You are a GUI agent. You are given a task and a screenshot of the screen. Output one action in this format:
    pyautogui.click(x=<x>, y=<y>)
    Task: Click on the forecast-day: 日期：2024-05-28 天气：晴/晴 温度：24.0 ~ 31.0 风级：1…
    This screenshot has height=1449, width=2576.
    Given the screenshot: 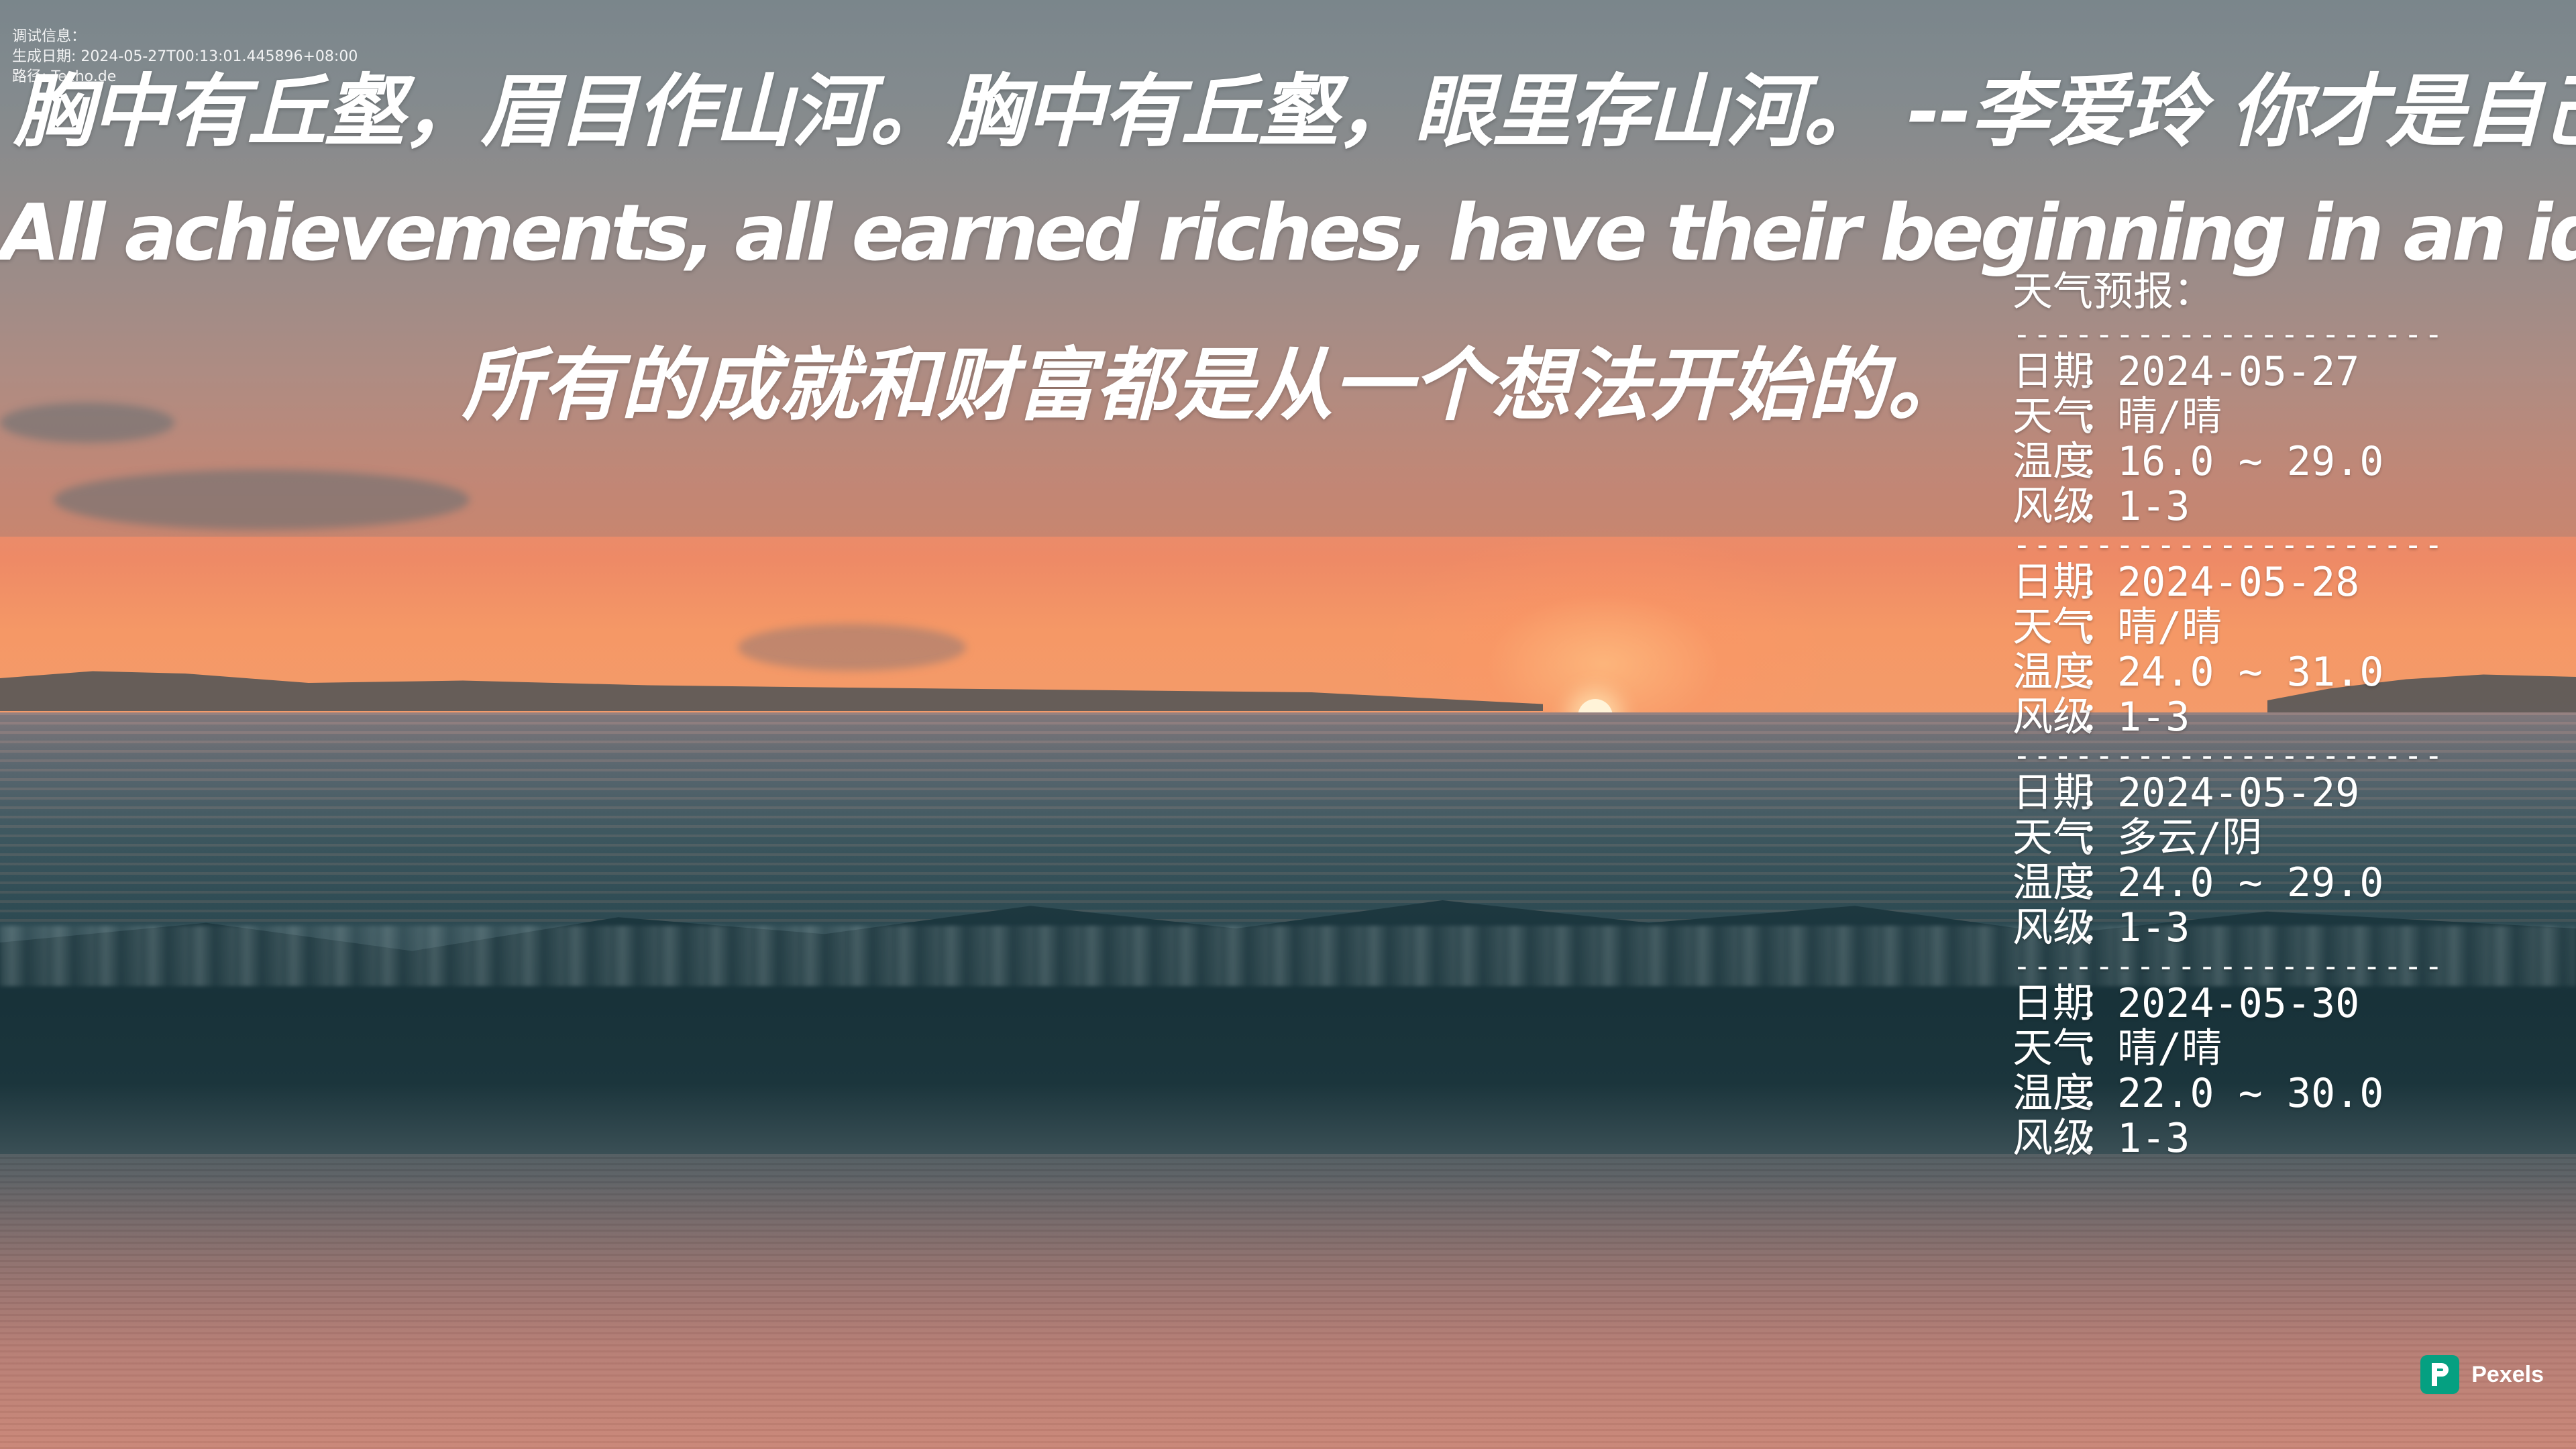 What is the action you would take?
    pyautogui.click(x=2227, y=650)
    